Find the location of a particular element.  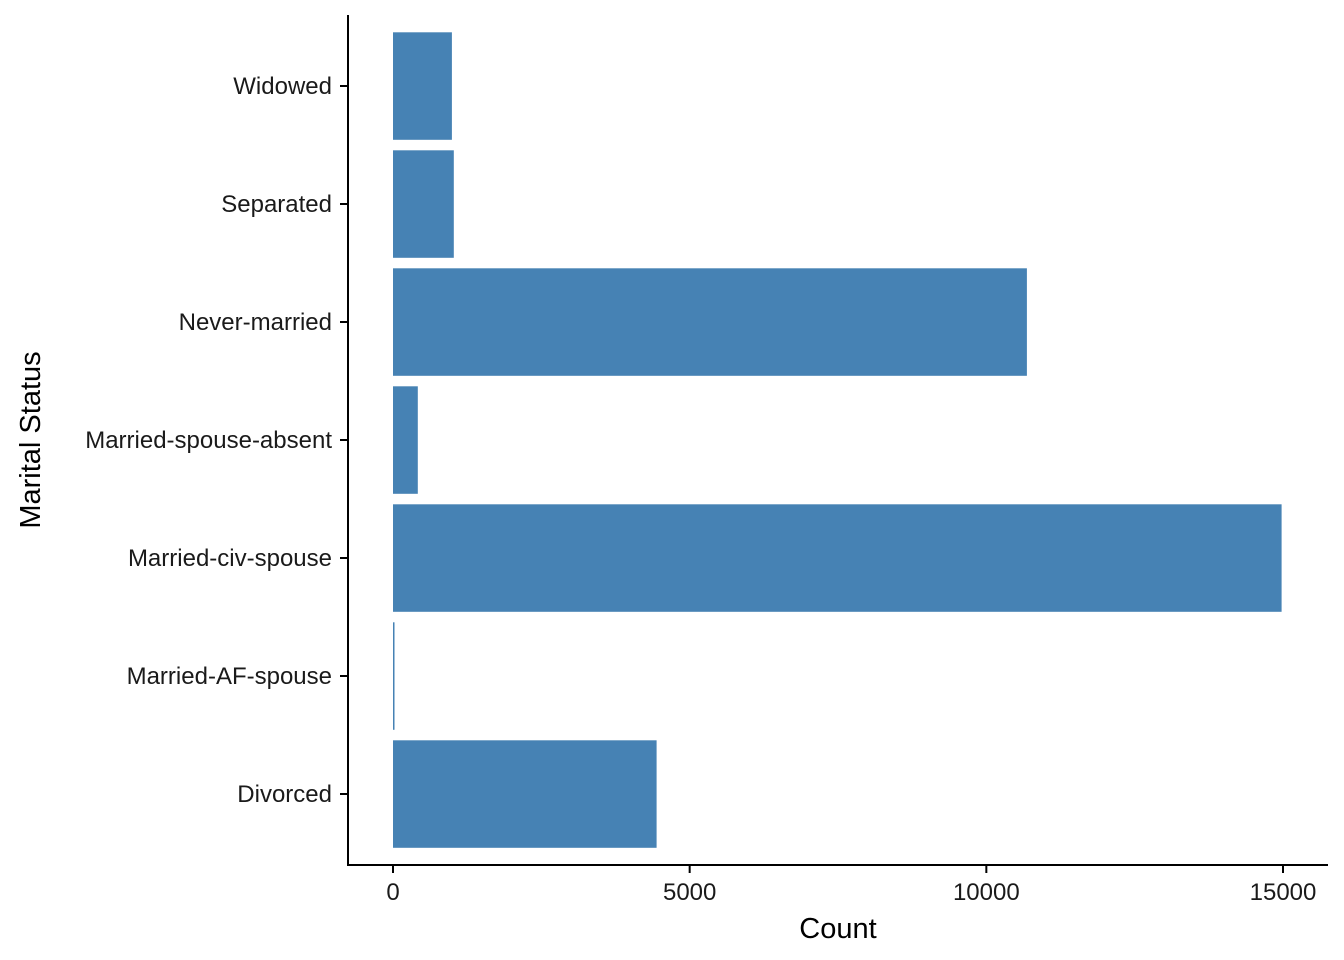

x-axis-title: Count is located at coordinates (837, 929).